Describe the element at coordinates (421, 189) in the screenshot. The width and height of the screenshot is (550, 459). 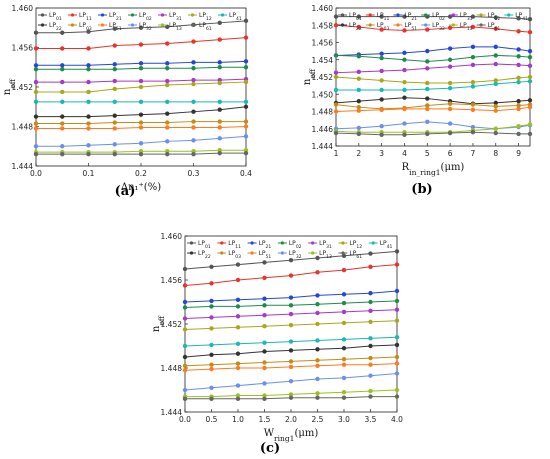
I see `panel-label: (b)` at that location.